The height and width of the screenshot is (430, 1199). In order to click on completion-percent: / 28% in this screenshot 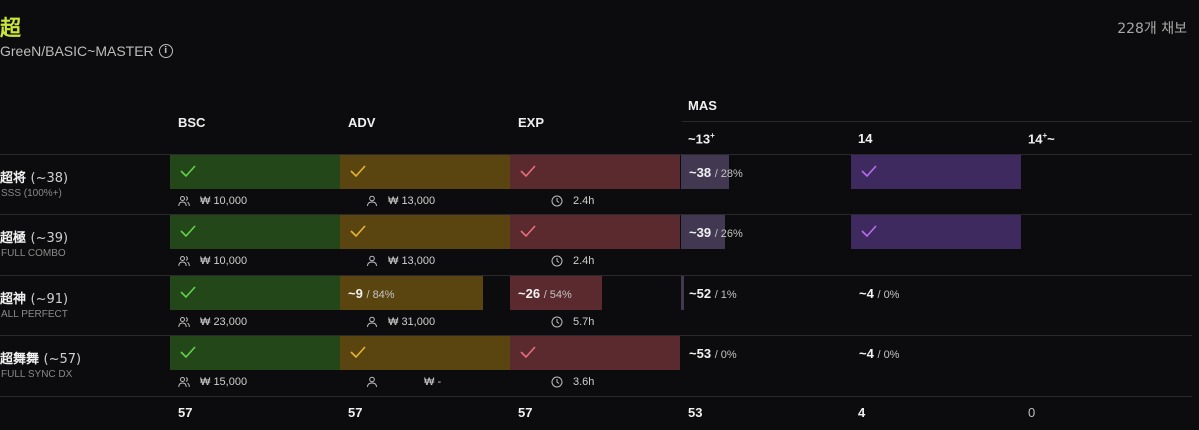, I will do `click(728, 174)`.